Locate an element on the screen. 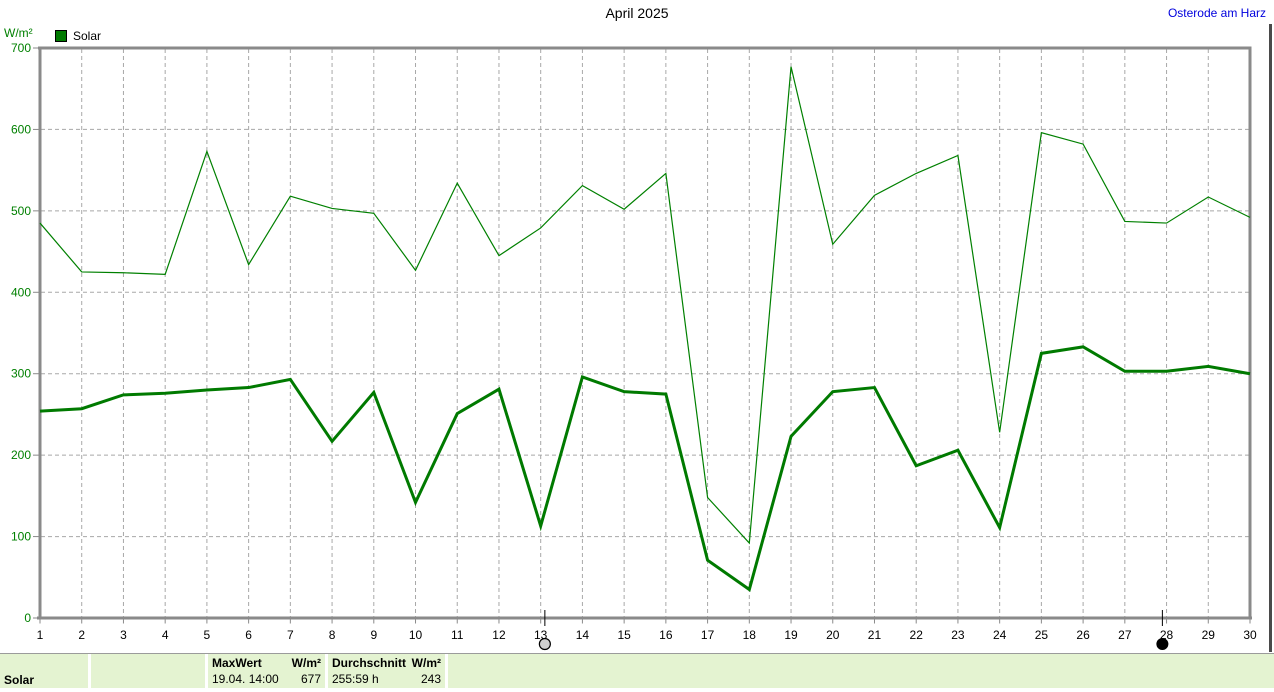 Image resolution: width=1274 pixels, height=692 pixels. status-series-label: Solar is located at coordinates (19, 680).